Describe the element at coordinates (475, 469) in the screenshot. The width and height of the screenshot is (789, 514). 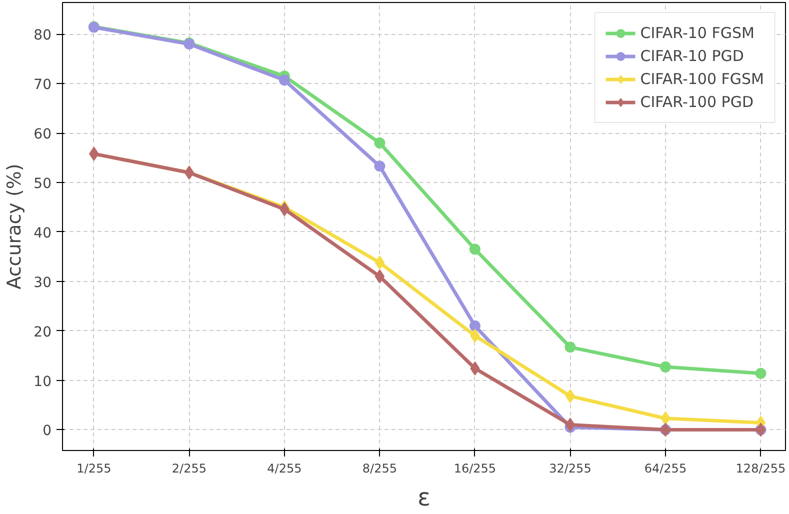
I see `x-tick-label: 16/255` at that location.